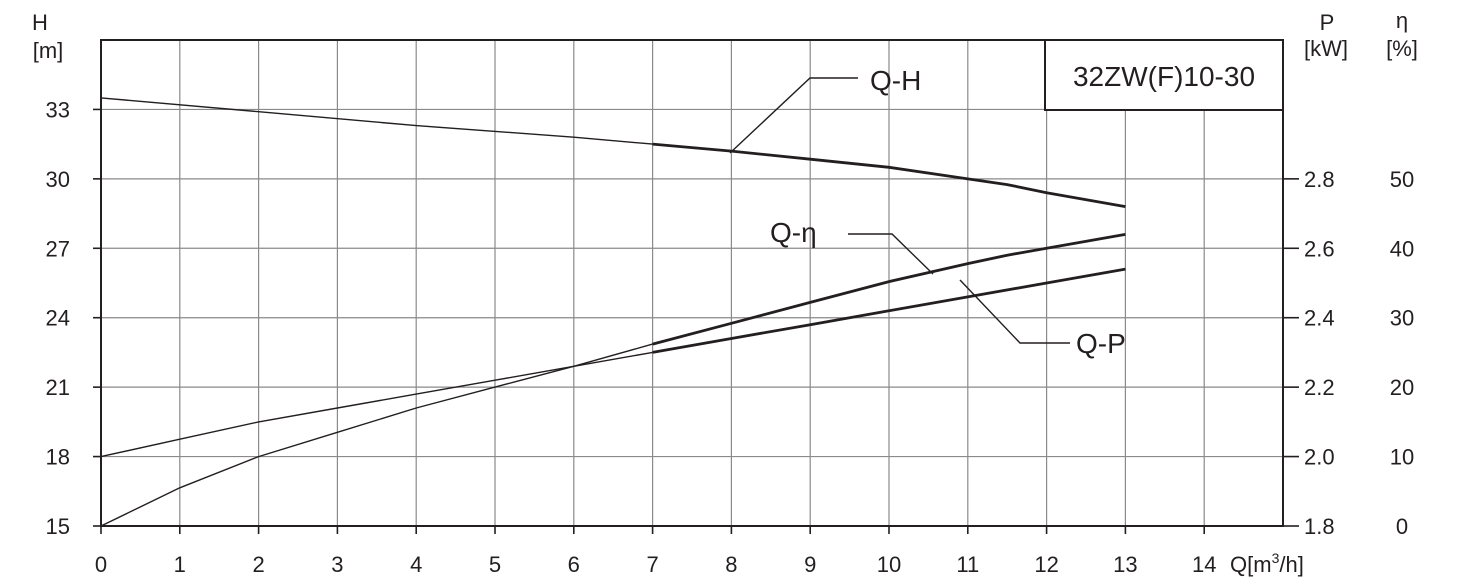 The image size is (1460, 584). I want to click on q-axis-label-prefix: Q[m, so click(1251, 564).